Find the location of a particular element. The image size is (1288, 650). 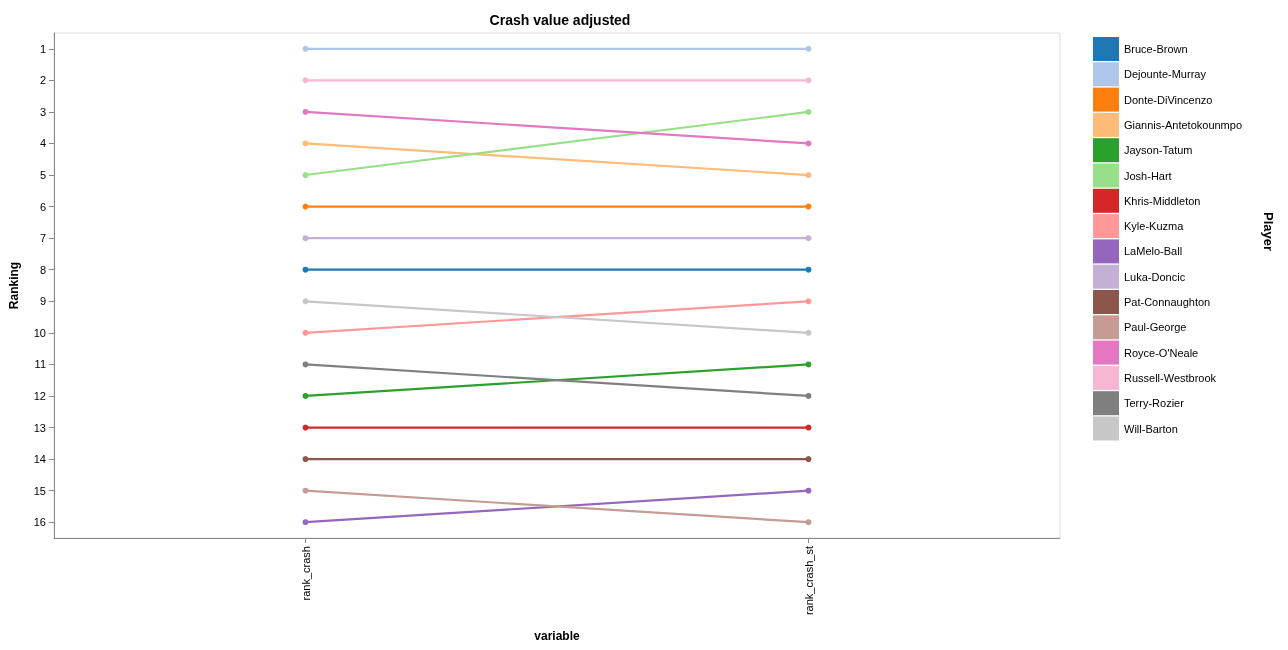

legend-label: Pat-Connaughton is located at coordinates (1167, 302).